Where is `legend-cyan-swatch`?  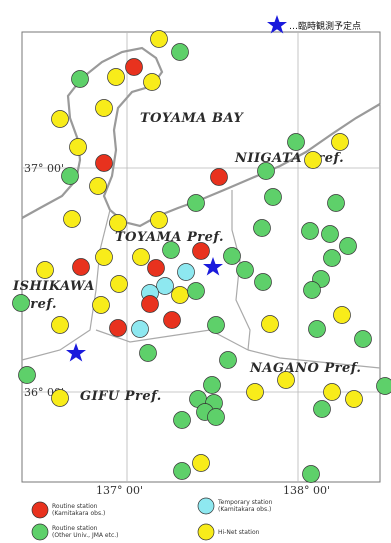 legend-cyan-swatch is located at coordinates (206, 506).